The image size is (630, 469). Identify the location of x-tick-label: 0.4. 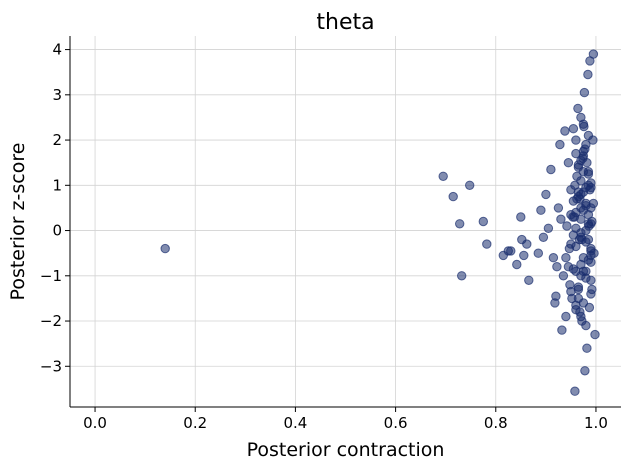
(295, 423).